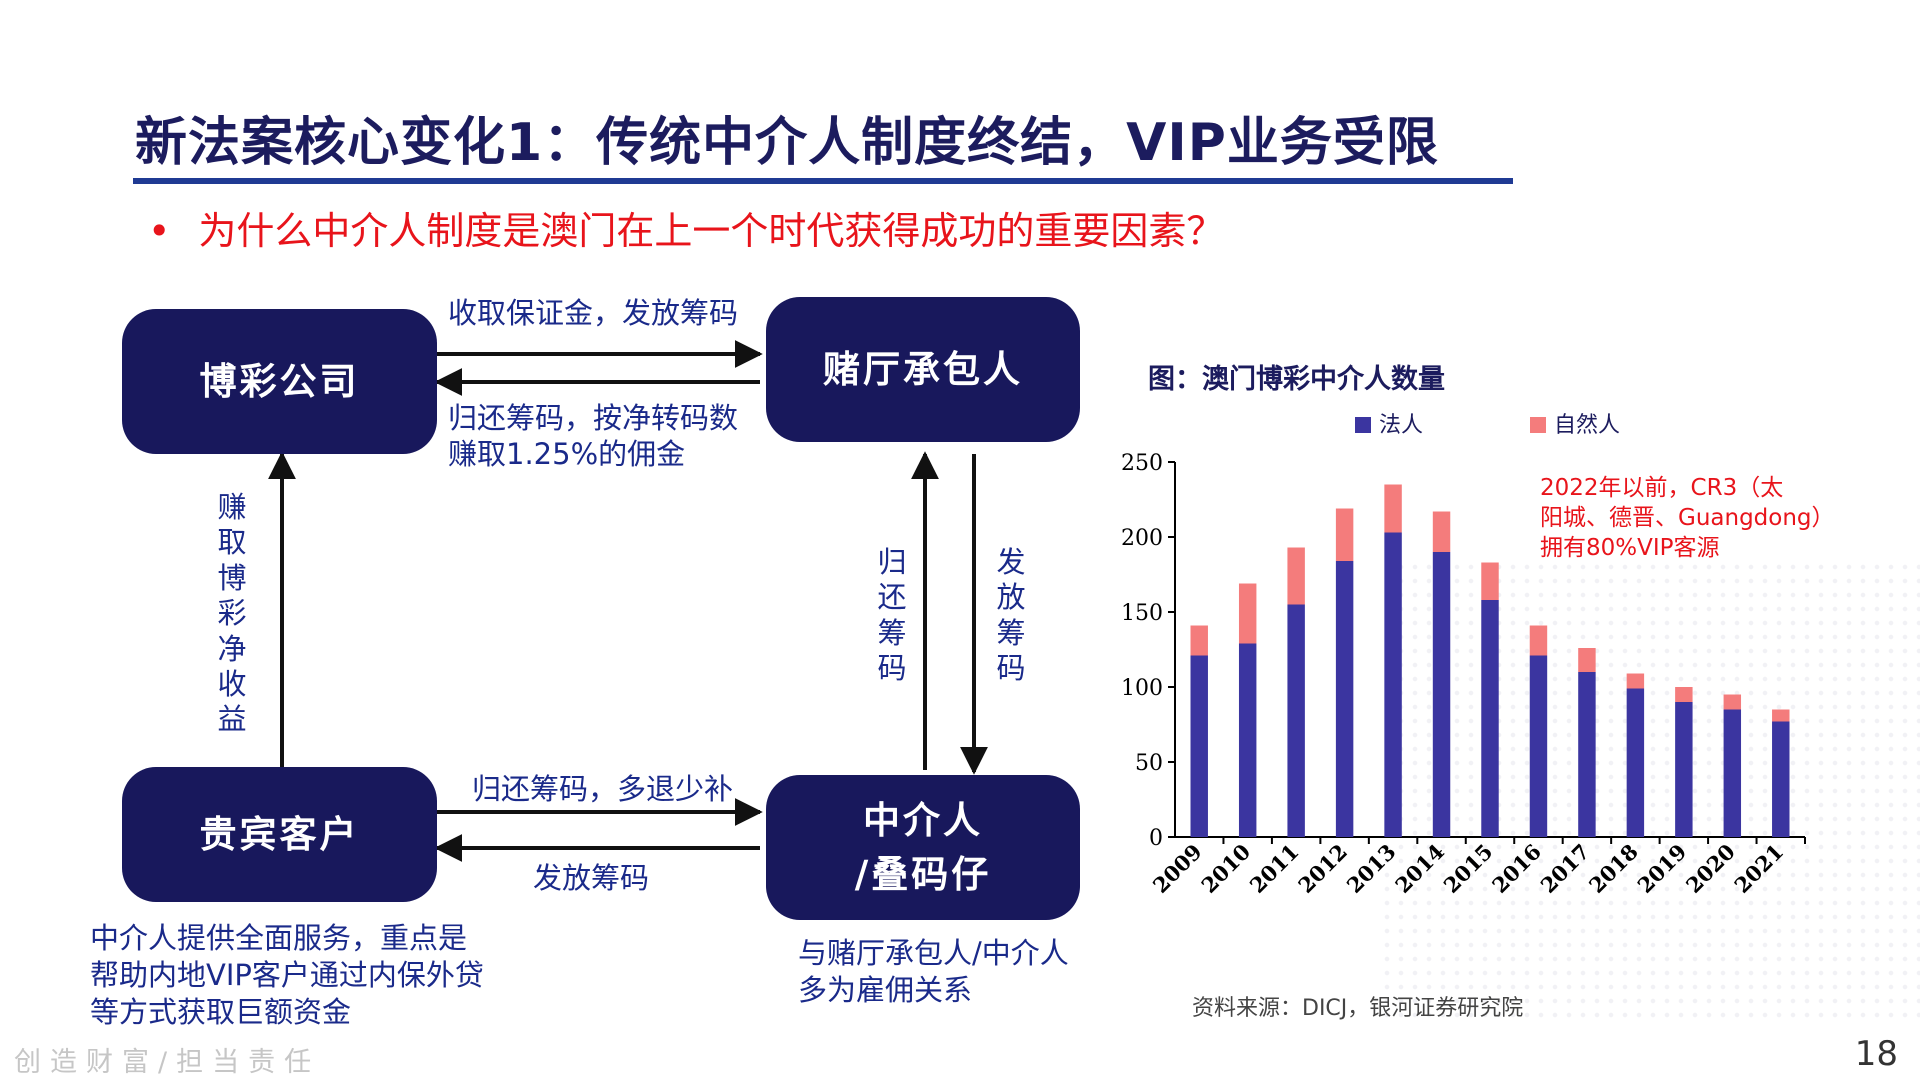  I want to click on client-note: 中介人提供全面服务，重点是 帮助内地VIP客户通过内保外贷 等方式获取巨额资金, so click(287, 975).